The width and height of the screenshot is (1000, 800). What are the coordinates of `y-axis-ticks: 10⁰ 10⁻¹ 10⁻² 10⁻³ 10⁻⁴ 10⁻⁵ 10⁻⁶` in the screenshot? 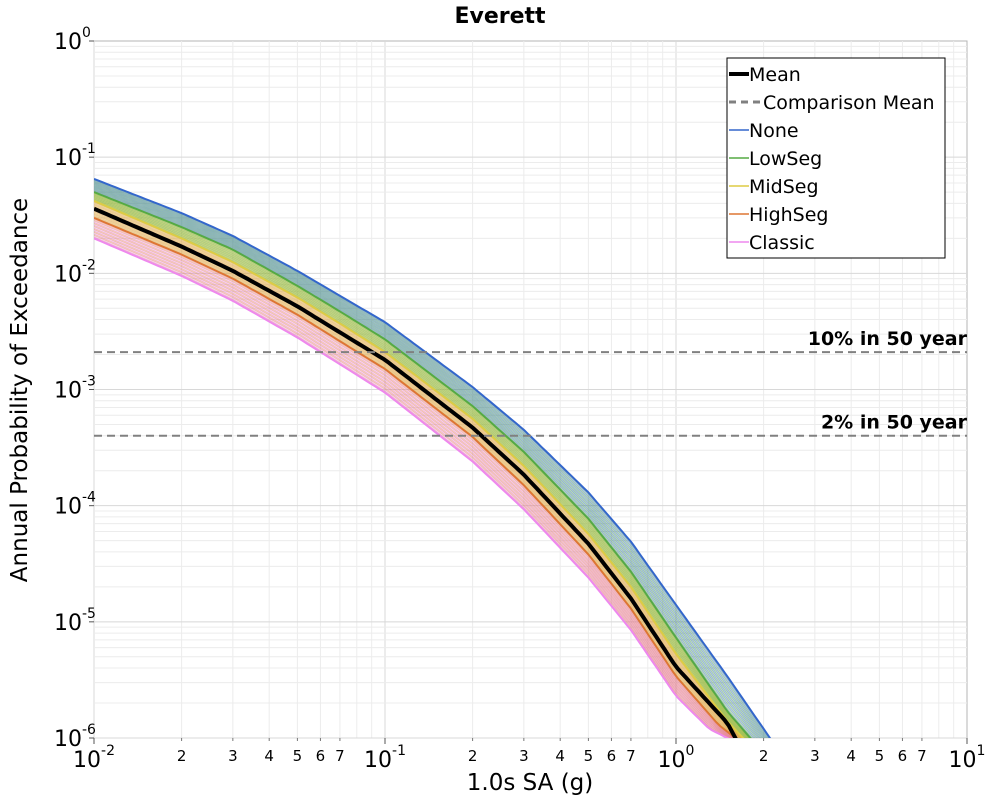 It's located at (75, 388).